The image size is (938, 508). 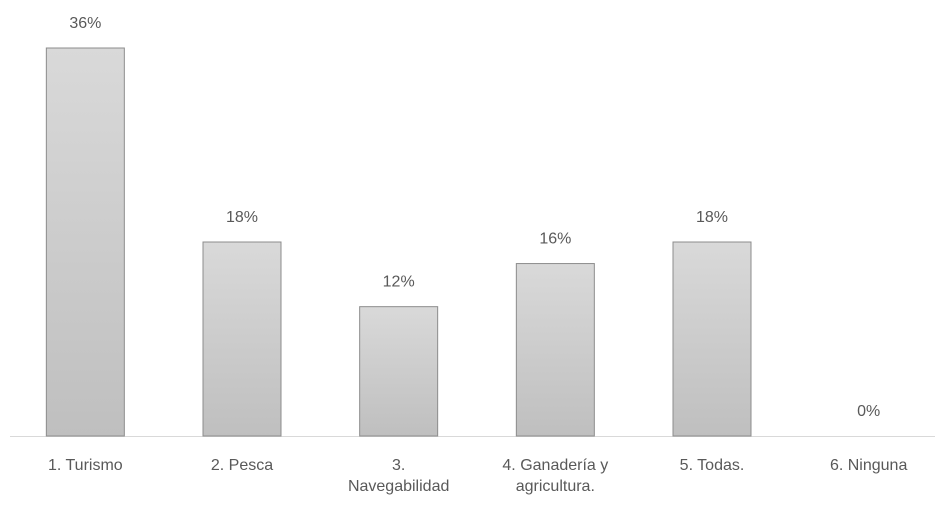 I want to click on value-label: 36%, so click(x=85, y=23).